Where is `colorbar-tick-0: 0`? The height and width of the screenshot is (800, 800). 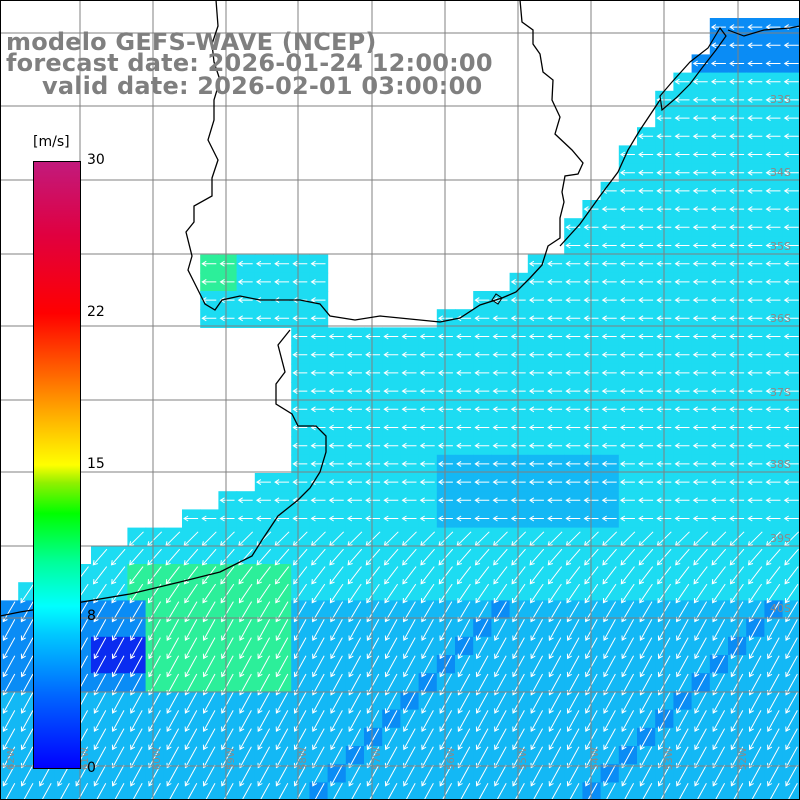
colorbar-tick-0: 0 is located at coordinates (91, 768).